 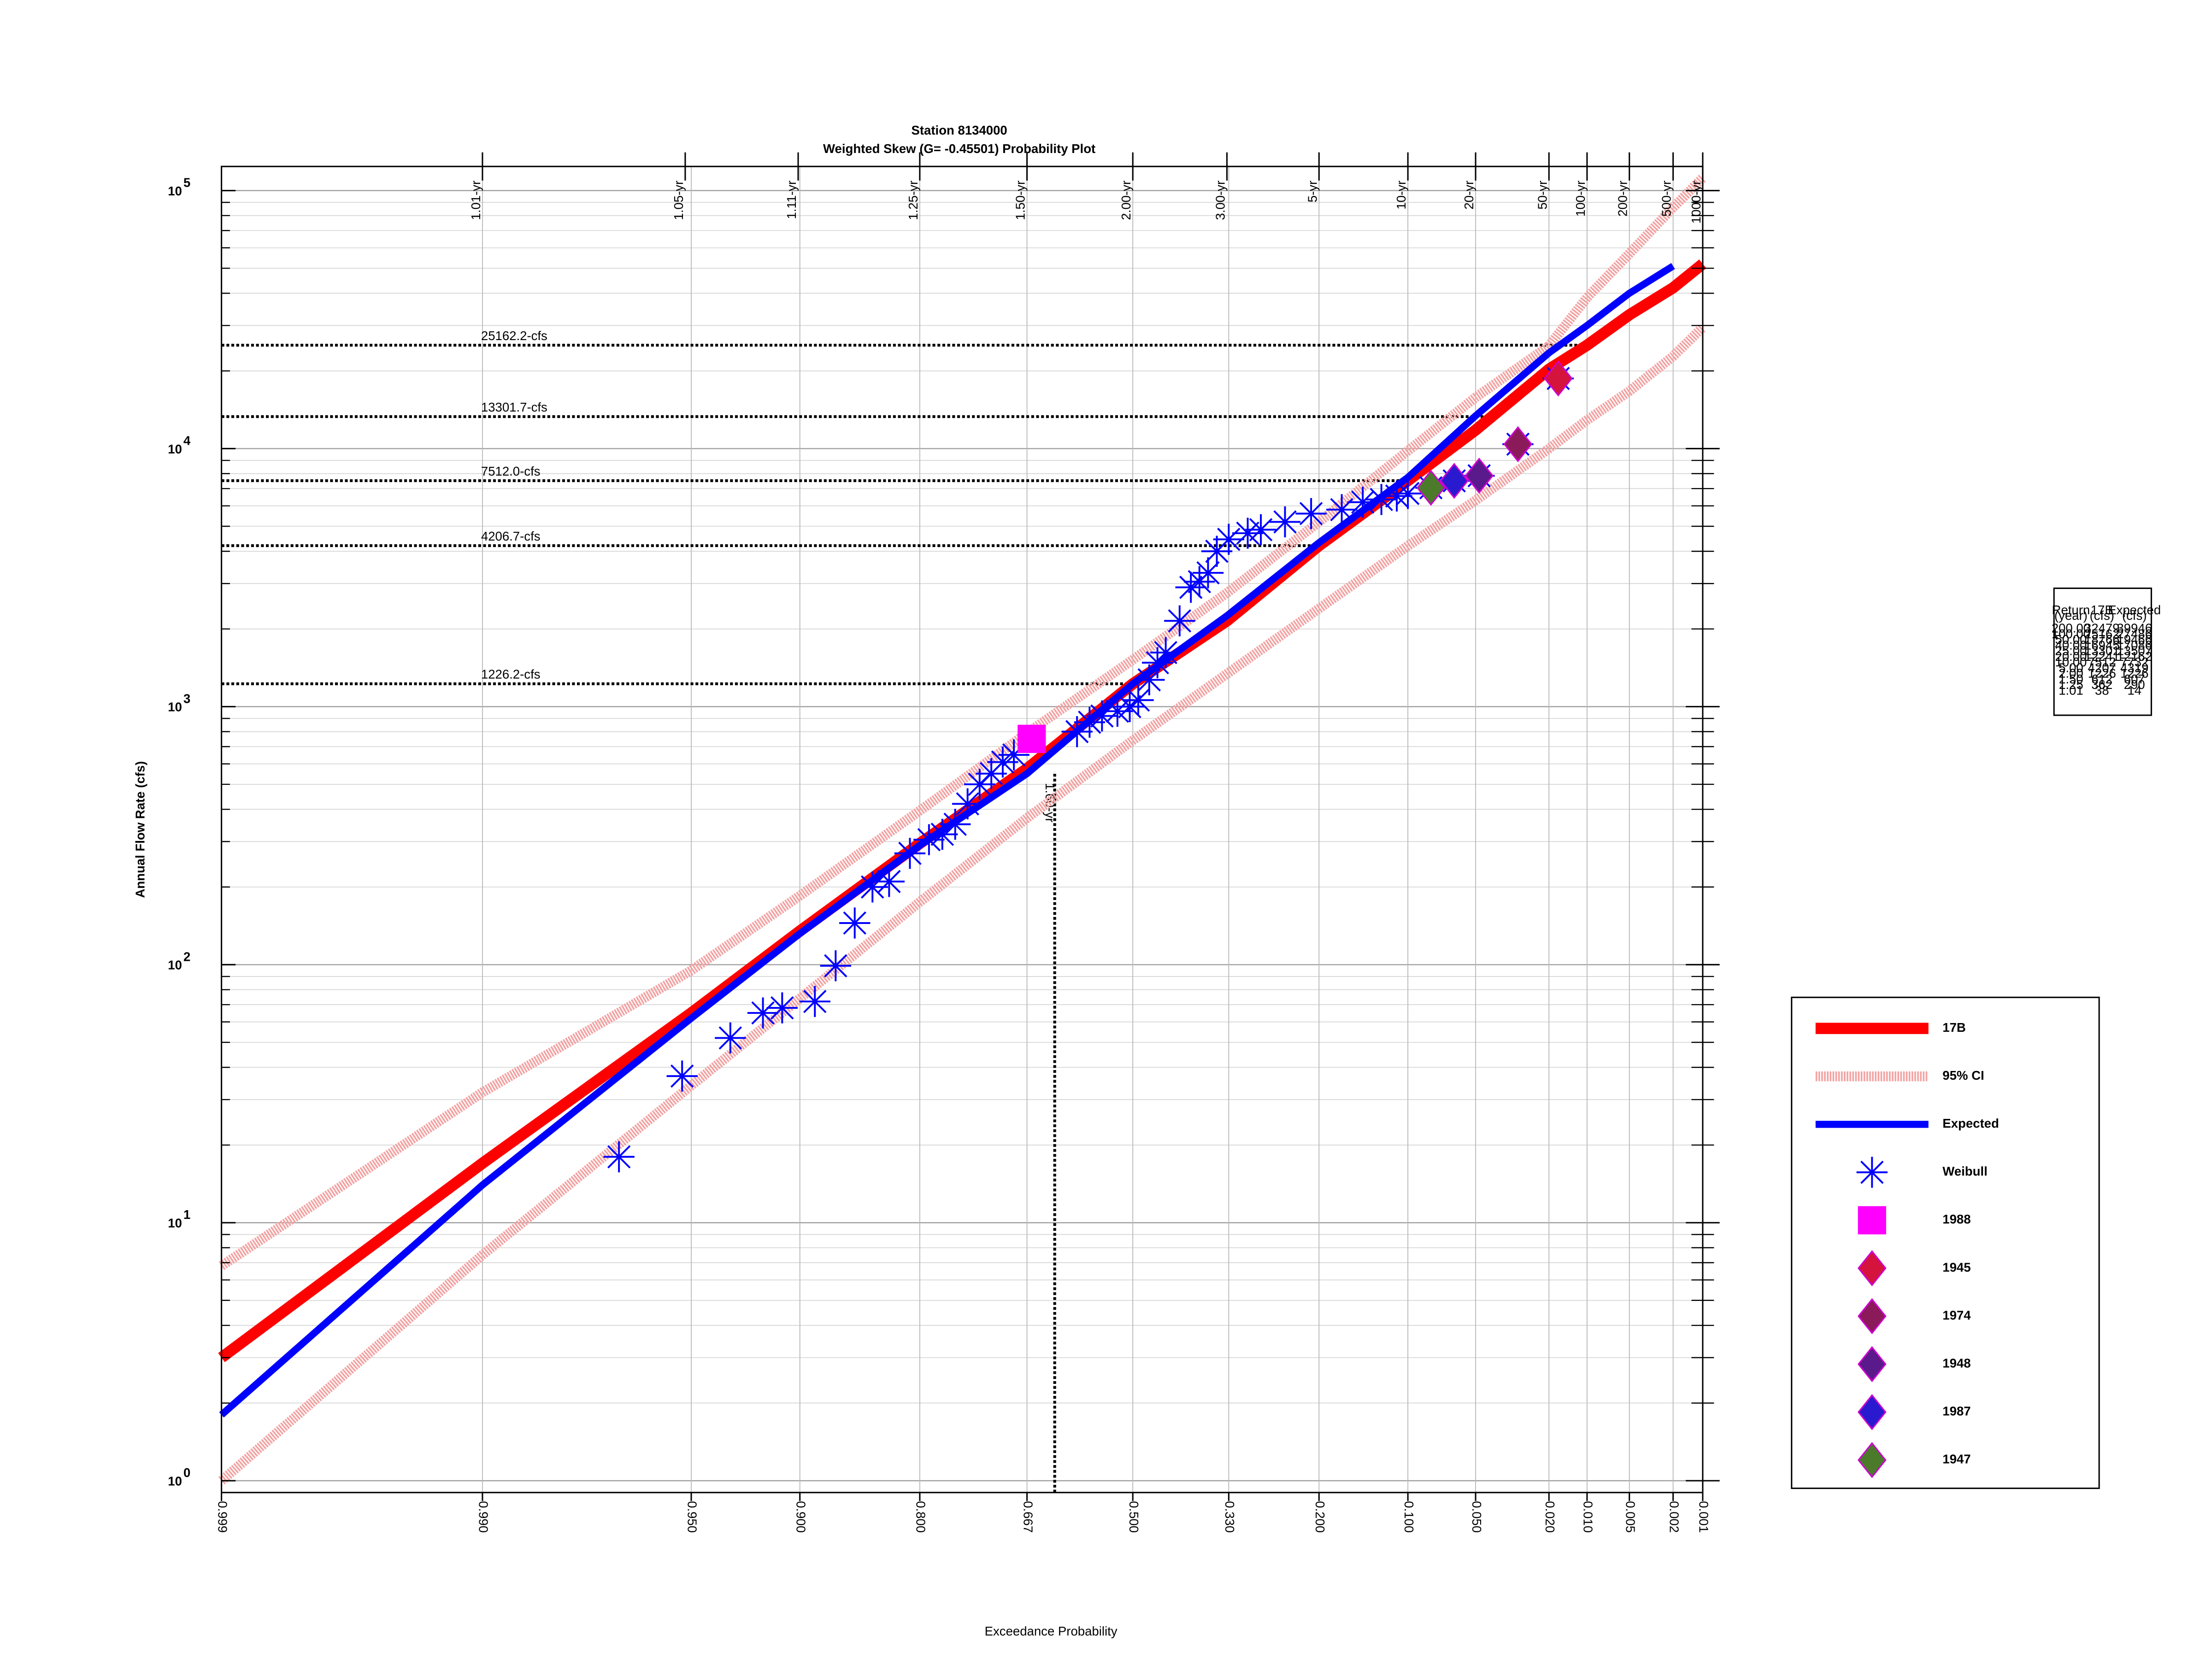 What do you see at coordinates (2071, 645) in the screenshot?
I see `table-cell: 40.00` at bounding box center [2071, 645].